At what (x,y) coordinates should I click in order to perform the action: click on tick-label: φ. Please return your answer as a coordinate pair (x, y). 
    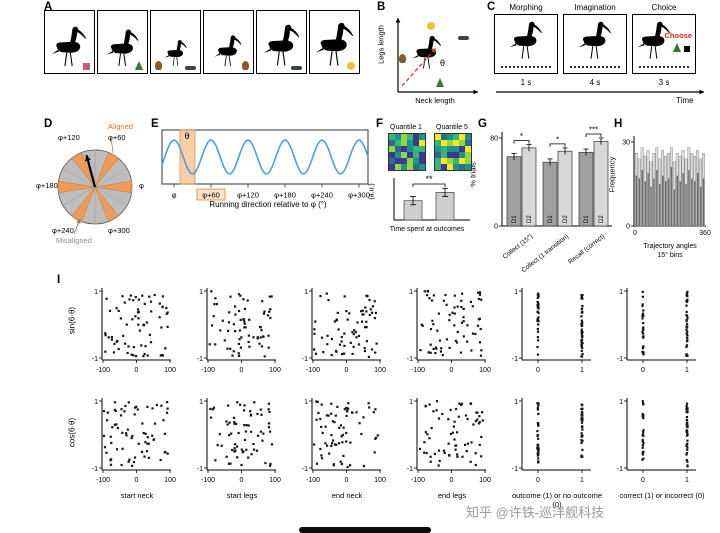
    Looking at the image, I should click on (174, 195).